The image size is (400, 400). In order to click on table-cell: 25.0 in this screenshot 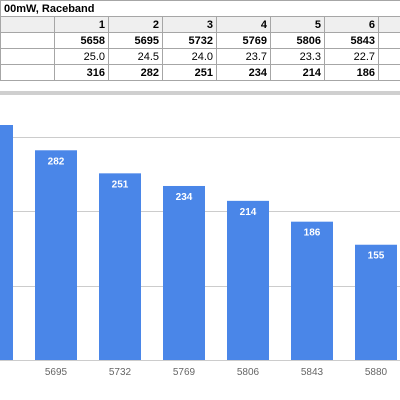, I will do `click(81, 56)`.